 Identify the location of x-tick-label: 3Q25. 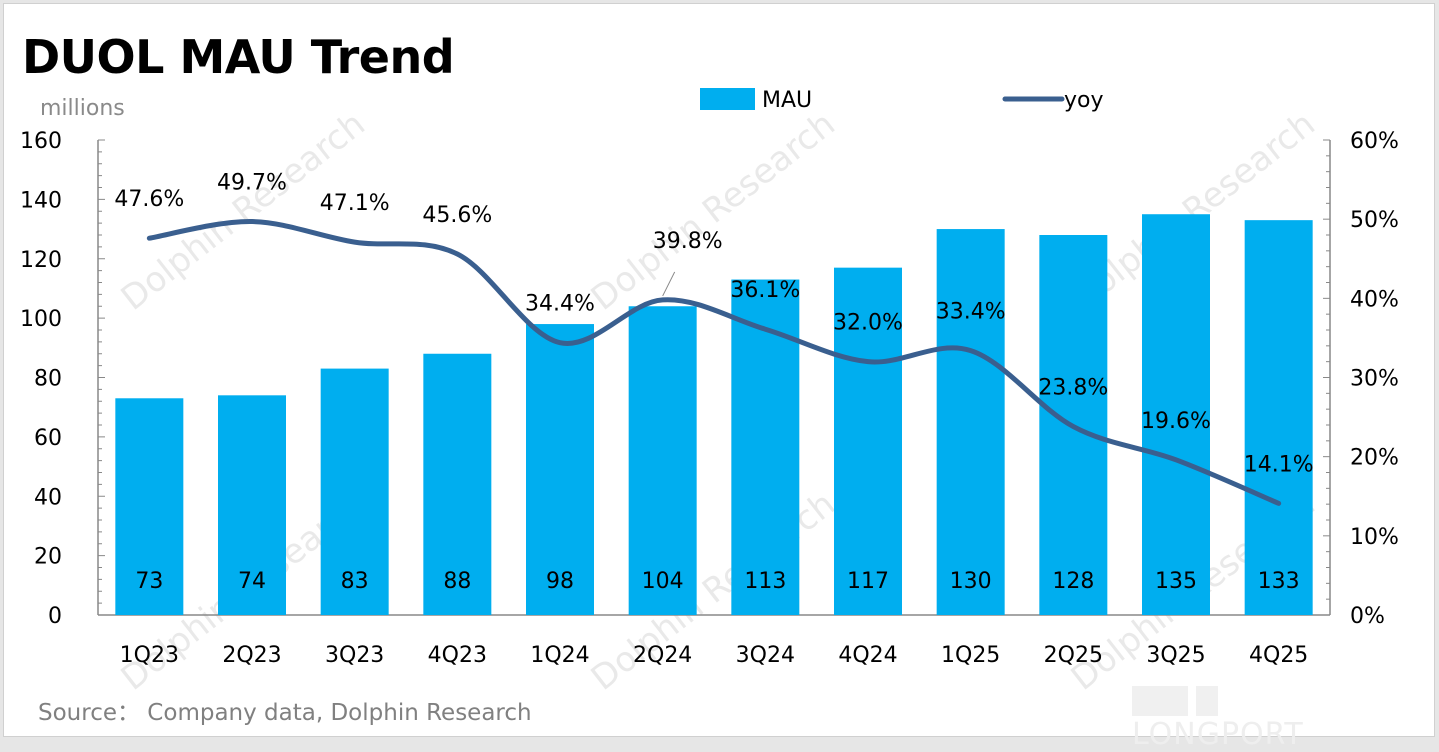
(1175, 655).